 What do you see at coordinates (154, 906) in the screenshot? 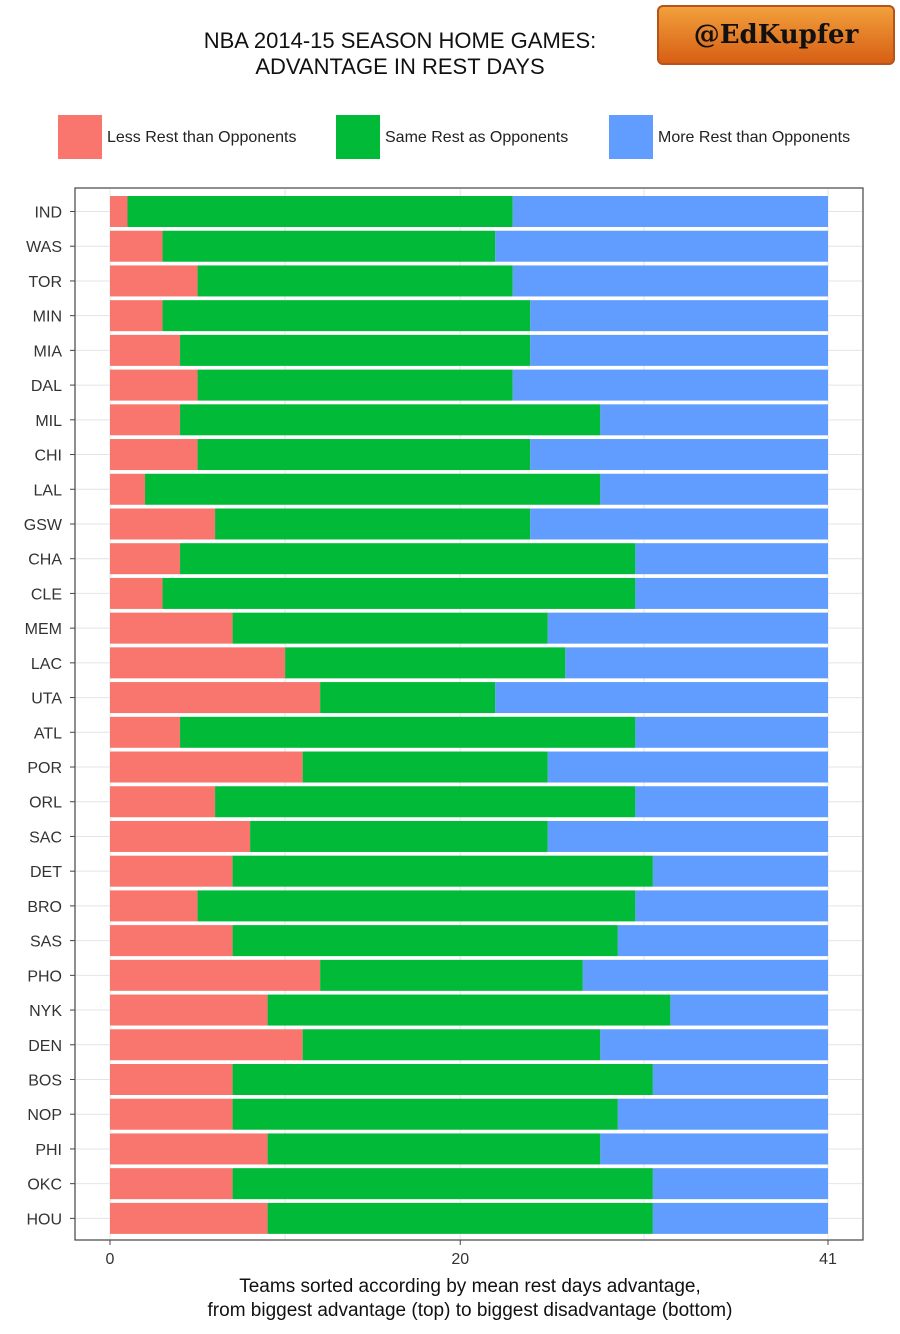
I see `bar-bro-less` at bounding box center [154, 906].